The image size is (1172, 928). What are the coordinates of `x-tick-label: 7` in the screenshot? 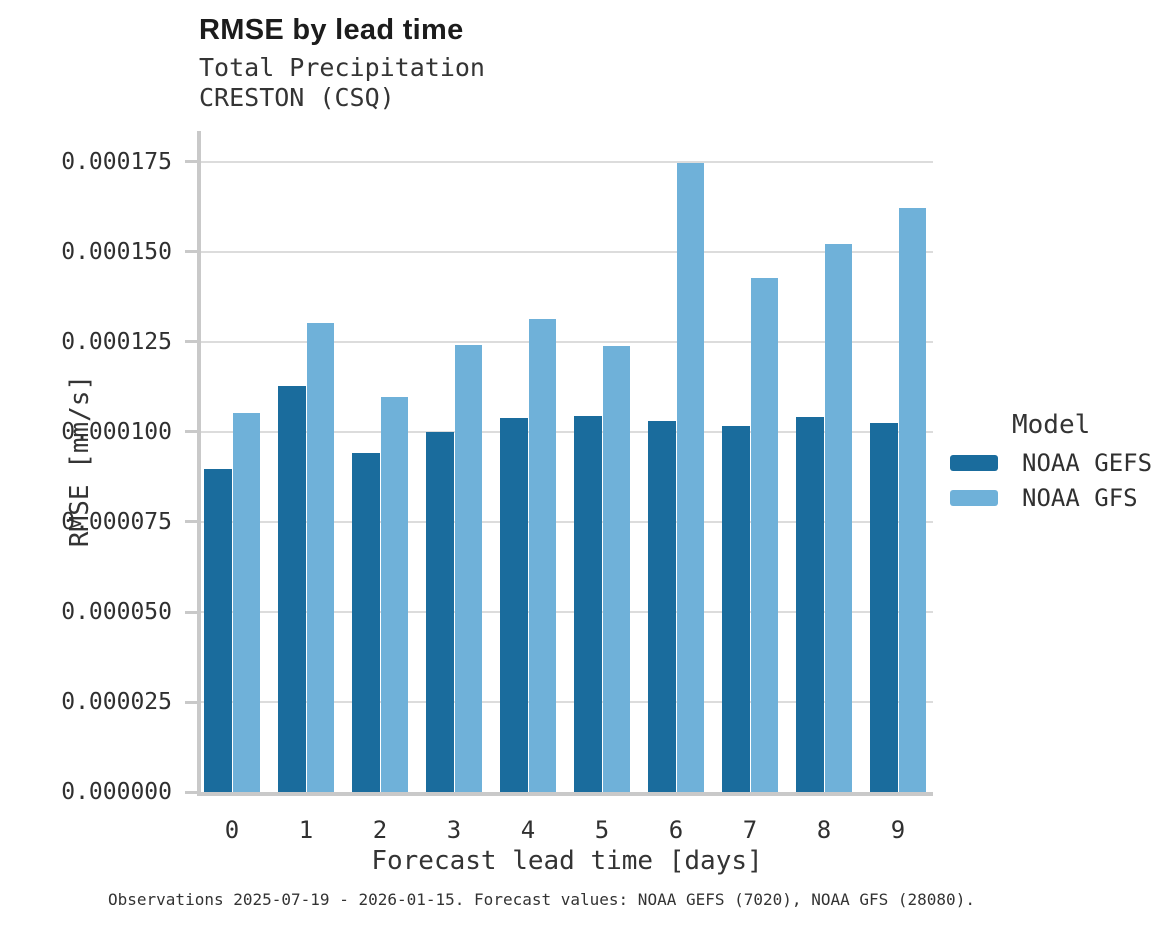 It's located at (750, 830).